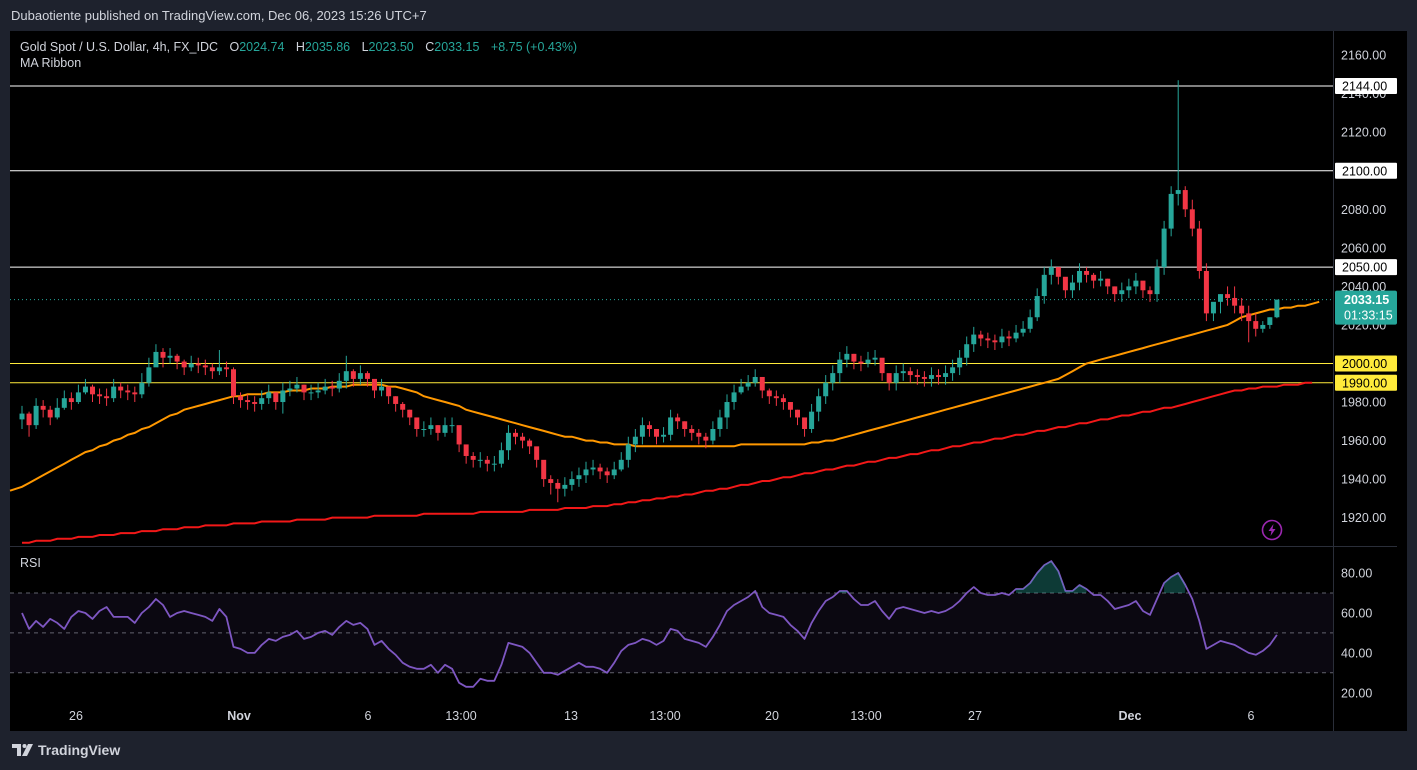  I want to click on last-price-tag, so click(1366, 307).